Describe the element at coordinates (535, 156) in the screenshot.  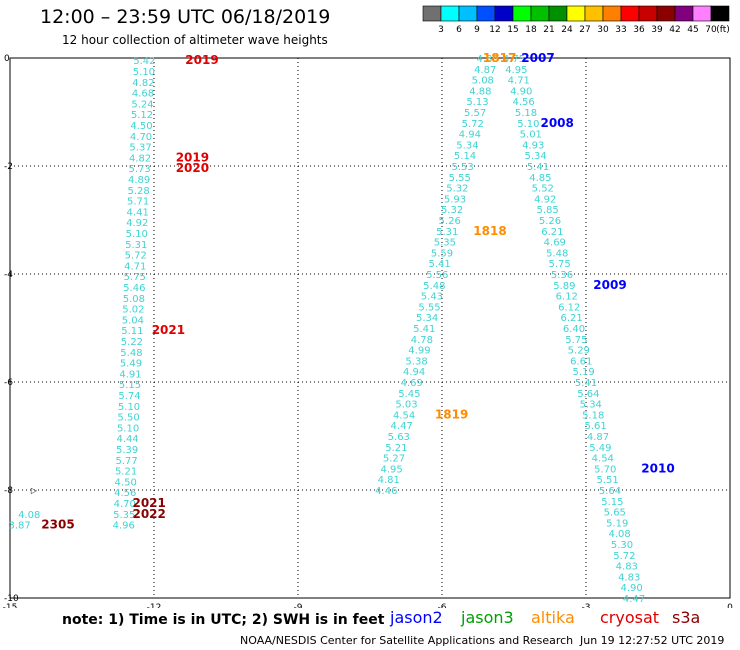
I see `swh-value: 5.34` at that location.